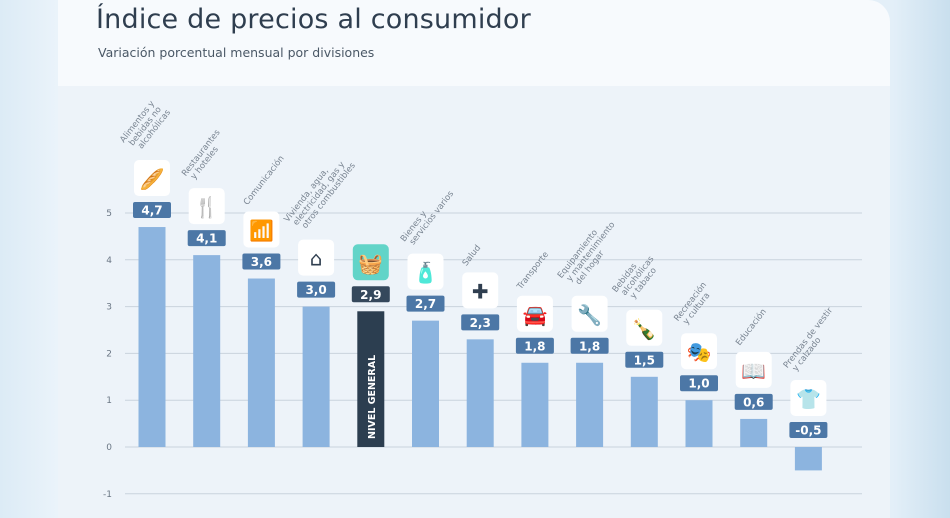 This screenshot has height=518, width=950. I want to click on page-title: Índice de precios al consumidor, so click(313, 19).